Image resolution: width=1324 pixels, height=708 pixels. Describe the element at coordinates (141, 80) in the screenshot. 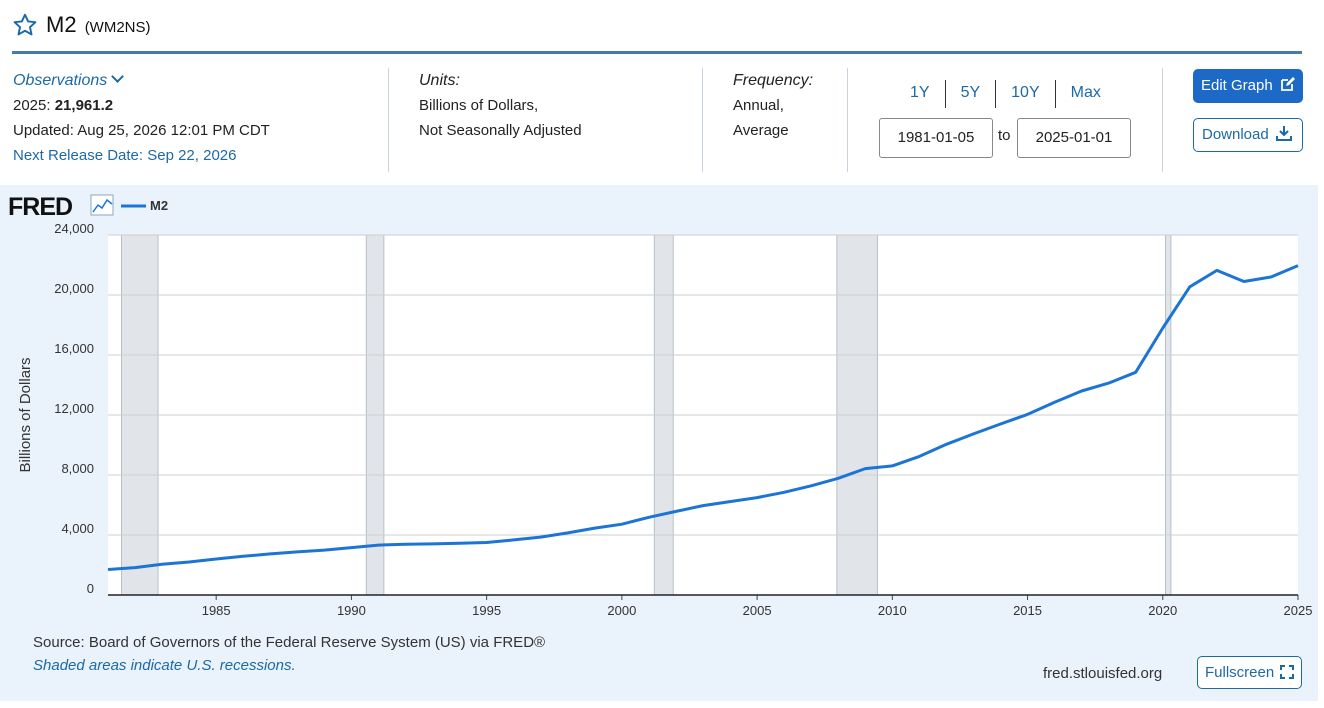

I see `observations-dropdown: Observations` at that location.